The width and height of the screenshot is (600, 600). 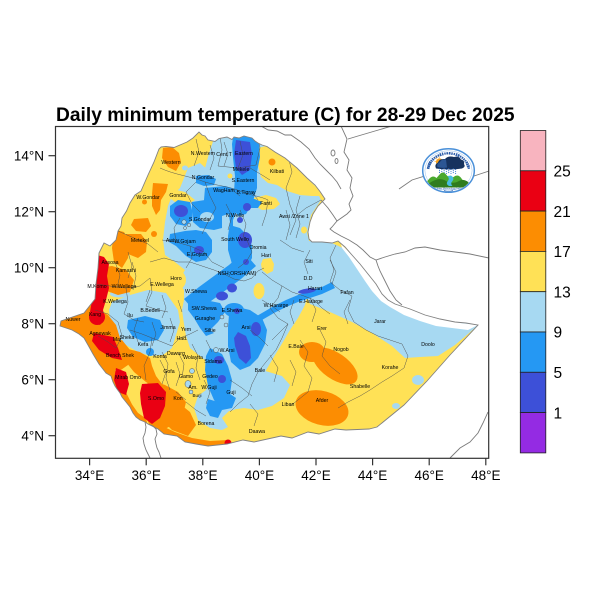 I want to click on svg-text: WagHam, so click(x=223, y=191).